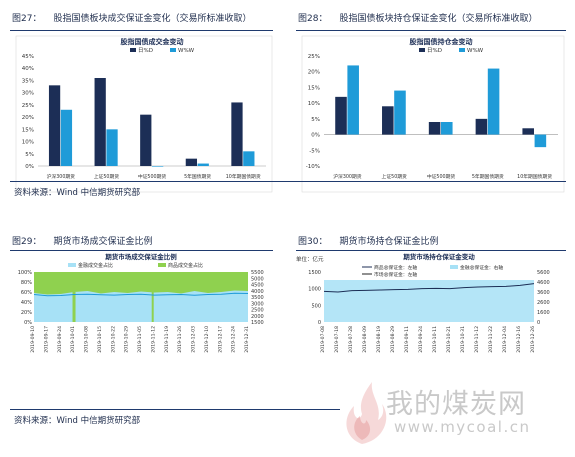 The image size is (575, 457). I want to click on y2-tick-label: 4500, so click(257, 286).